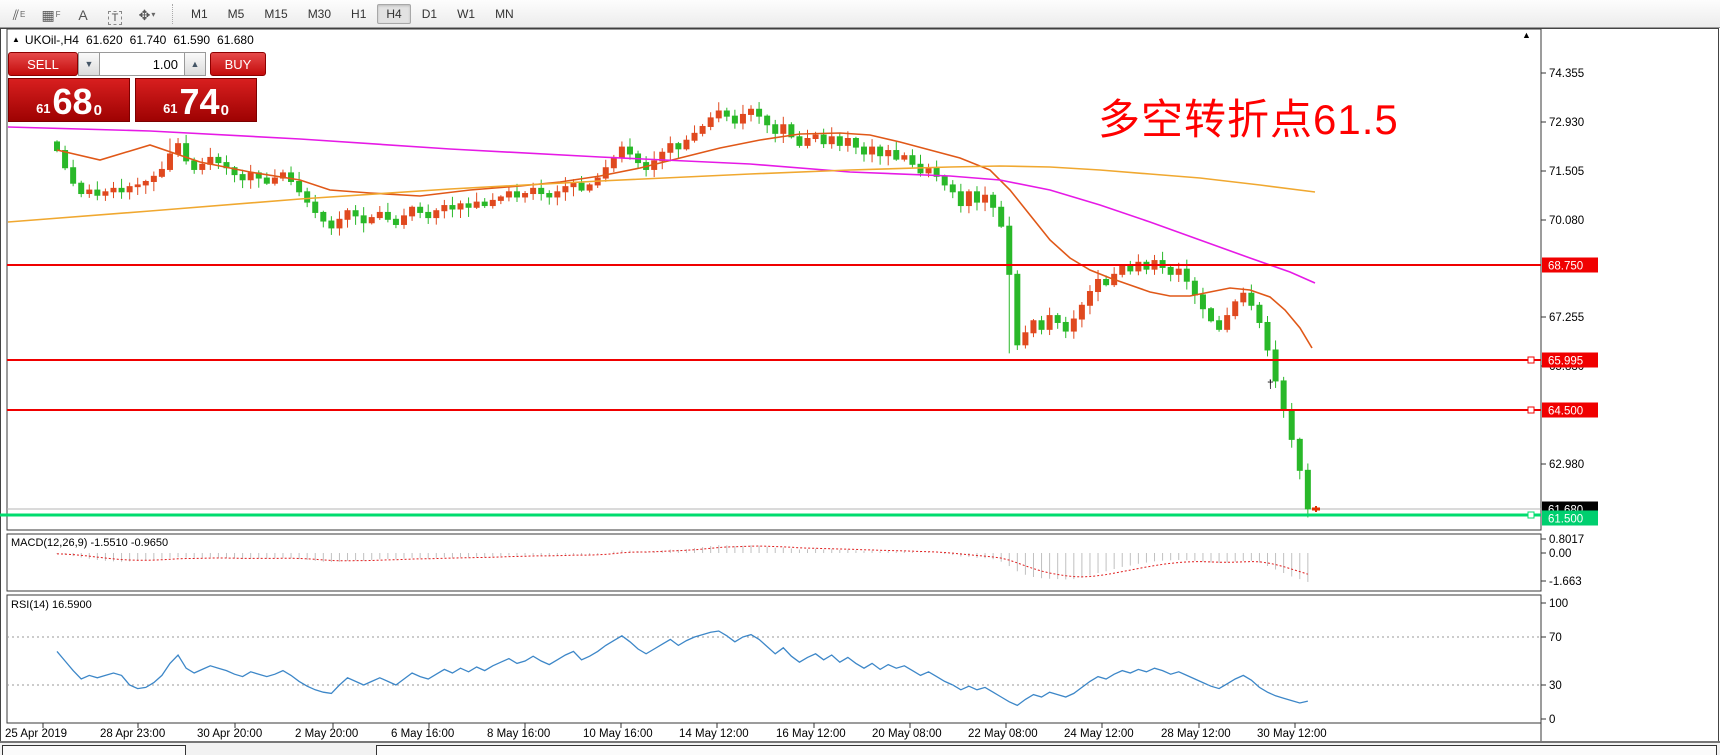 The height and width of the screenshot is (755, 1720). Describe the element at coordinates (1565, 520) in the screenshot. I see `svg-text: 61.500` at that location.